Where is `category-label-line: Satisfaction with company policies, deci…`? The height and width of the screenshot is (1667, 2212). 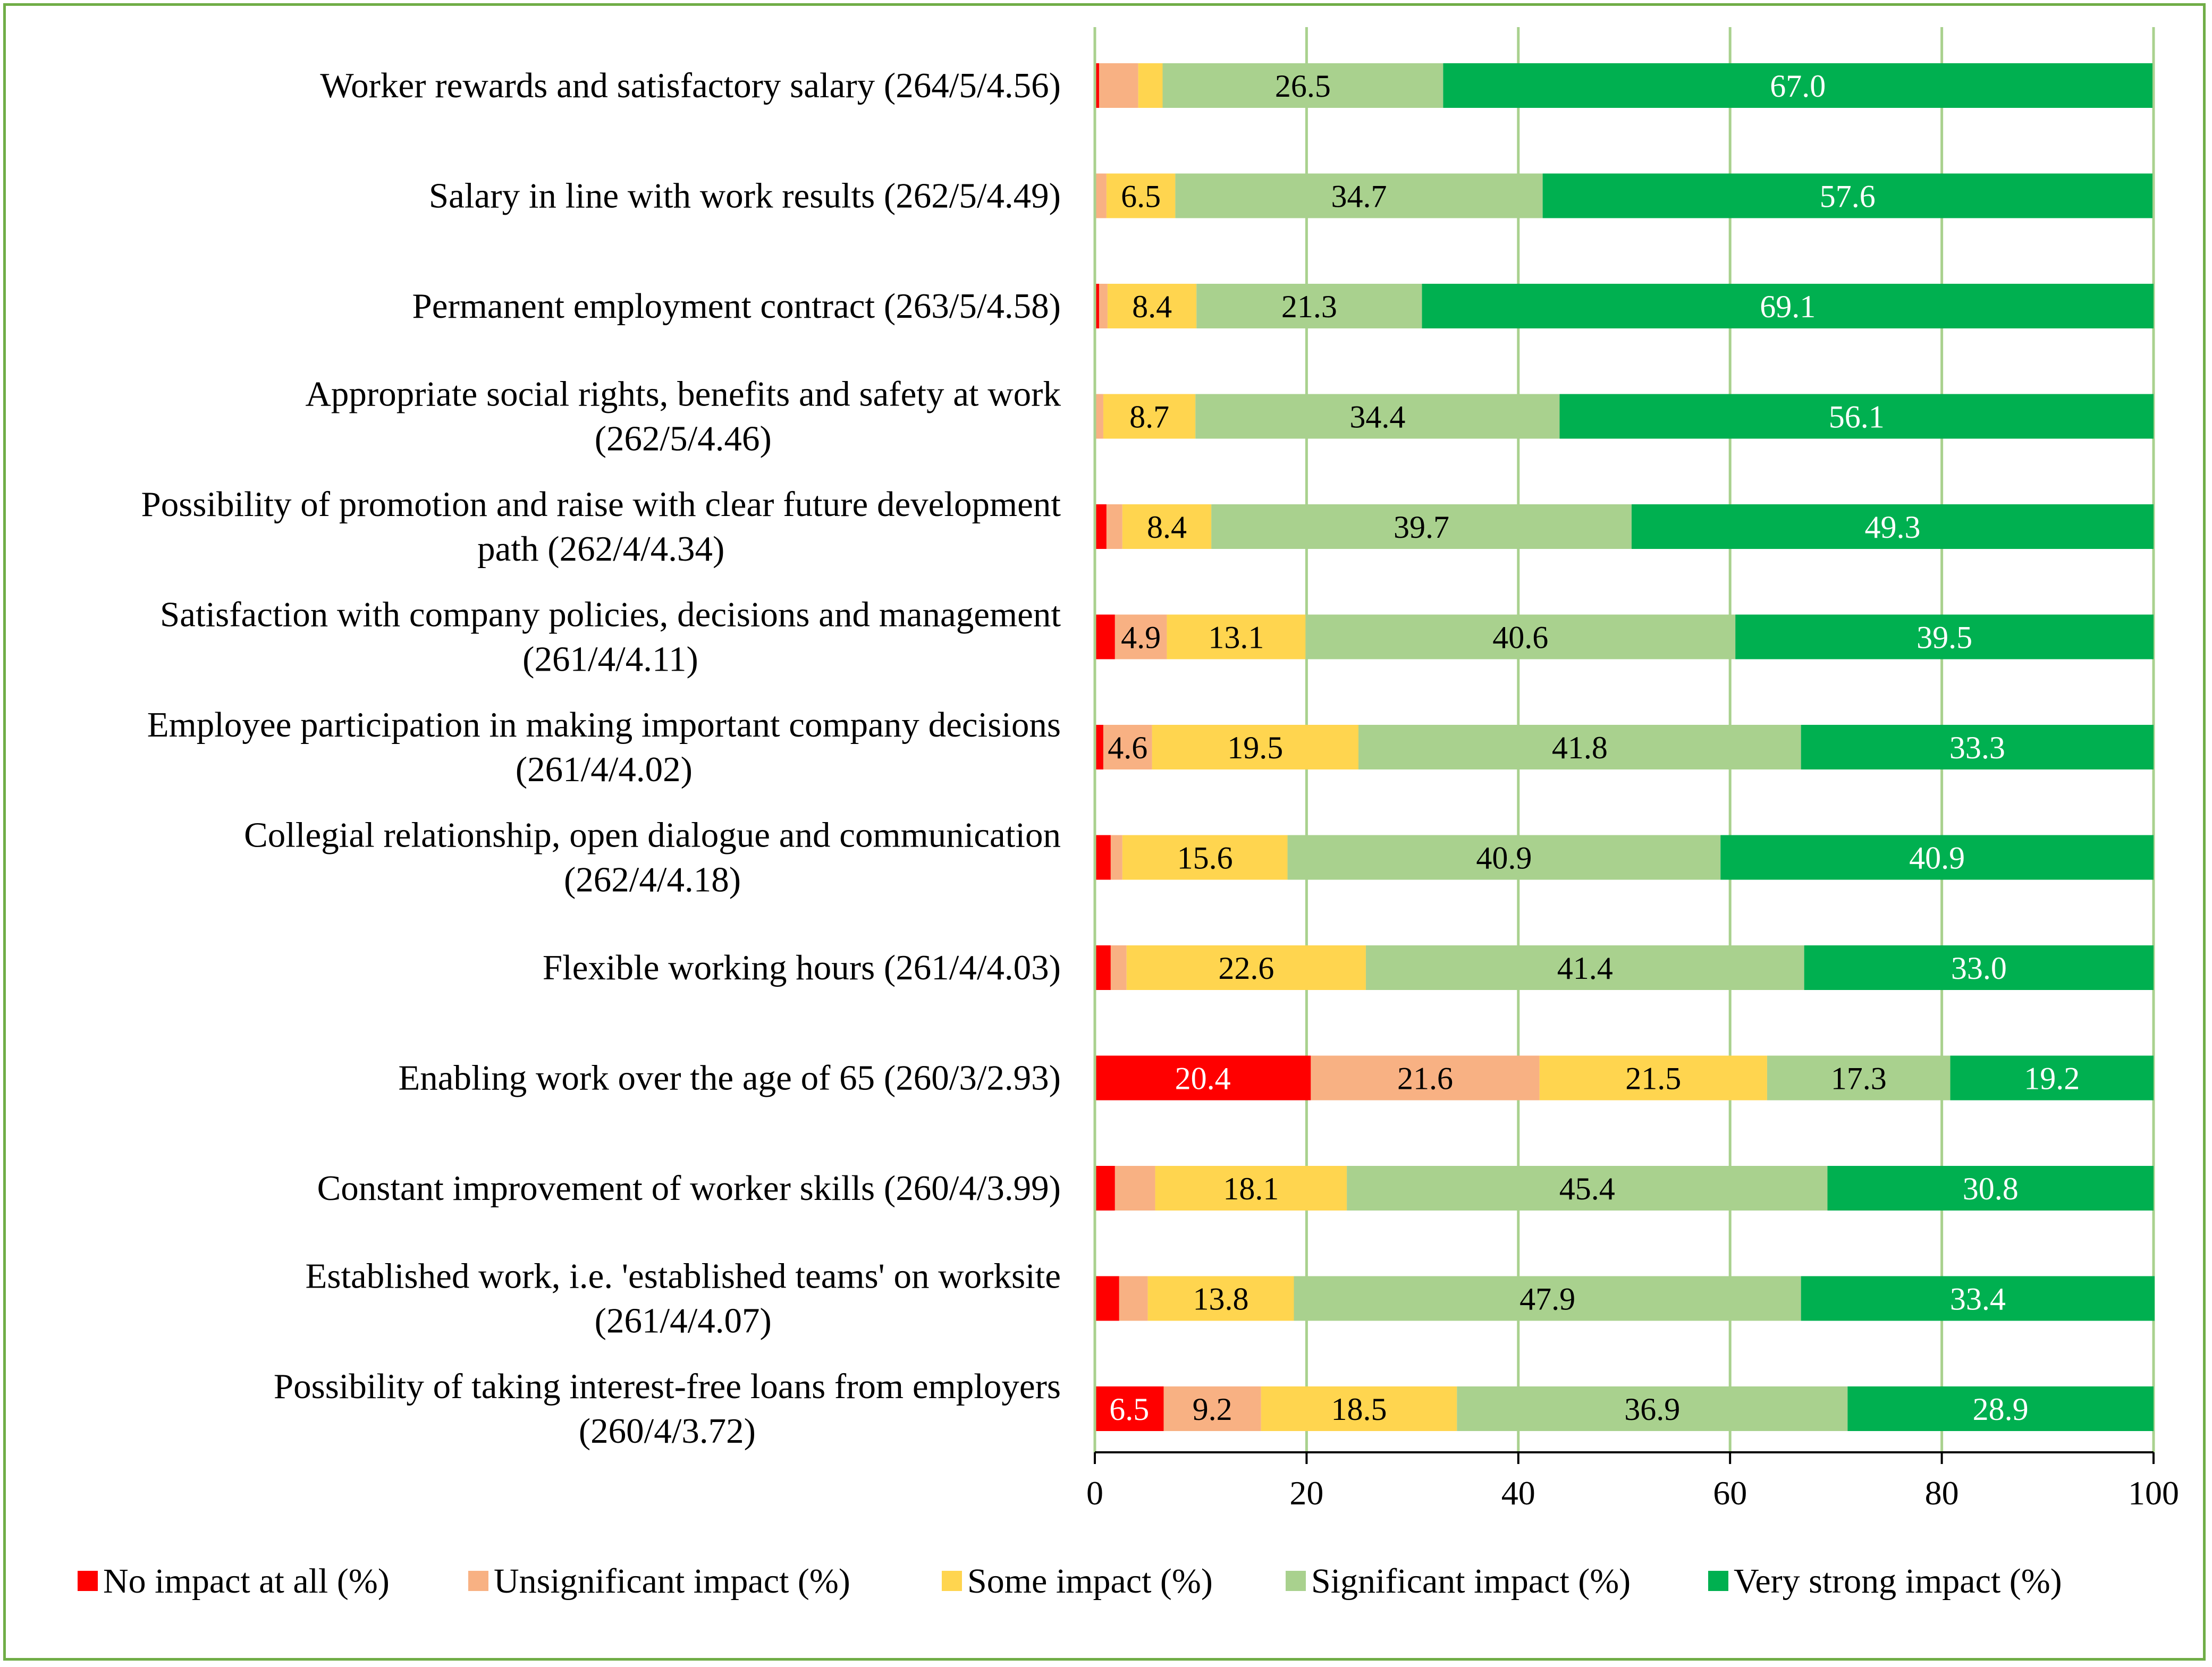 category-label-line: Satisfaction with company policies, deci… is located at coordinates (610, 614).